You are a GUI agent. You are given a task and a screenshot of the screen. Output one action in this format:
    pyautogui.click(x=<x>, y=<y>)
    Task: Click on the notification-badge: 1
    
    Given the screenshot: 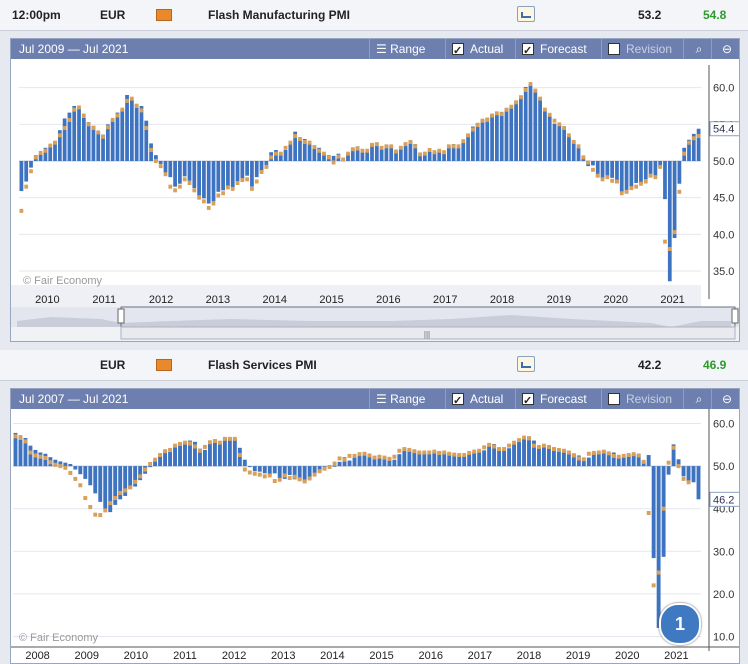 What is the action you would take?
    pyautogui.click(x=680, y=624)
    